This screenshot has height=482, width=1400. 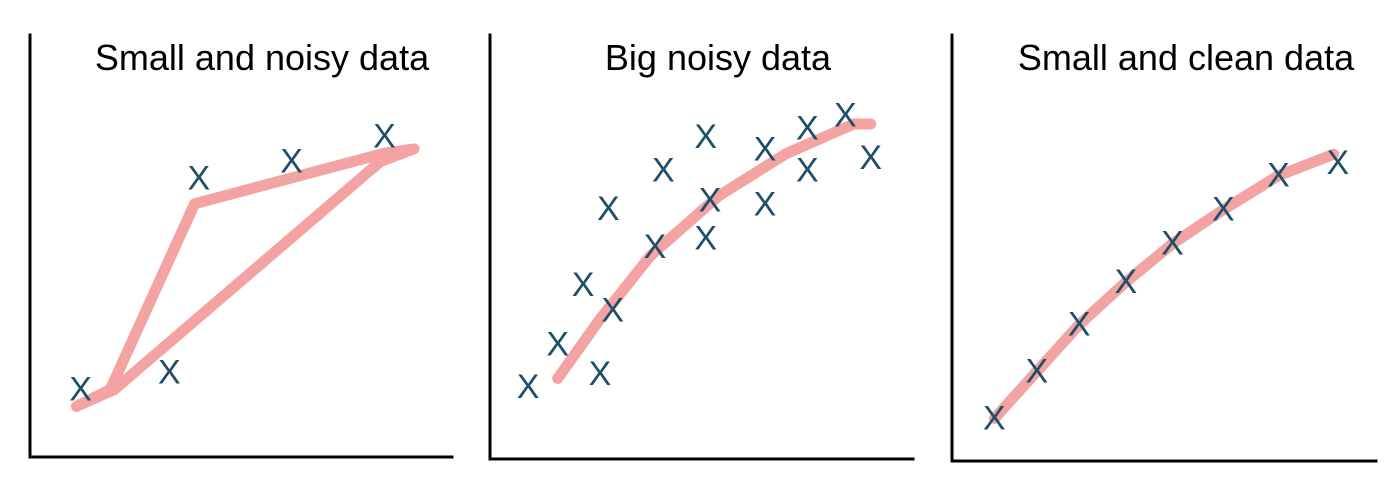 I want to click on data-point-big-noisy-17: X, so click(x=870, y=158).